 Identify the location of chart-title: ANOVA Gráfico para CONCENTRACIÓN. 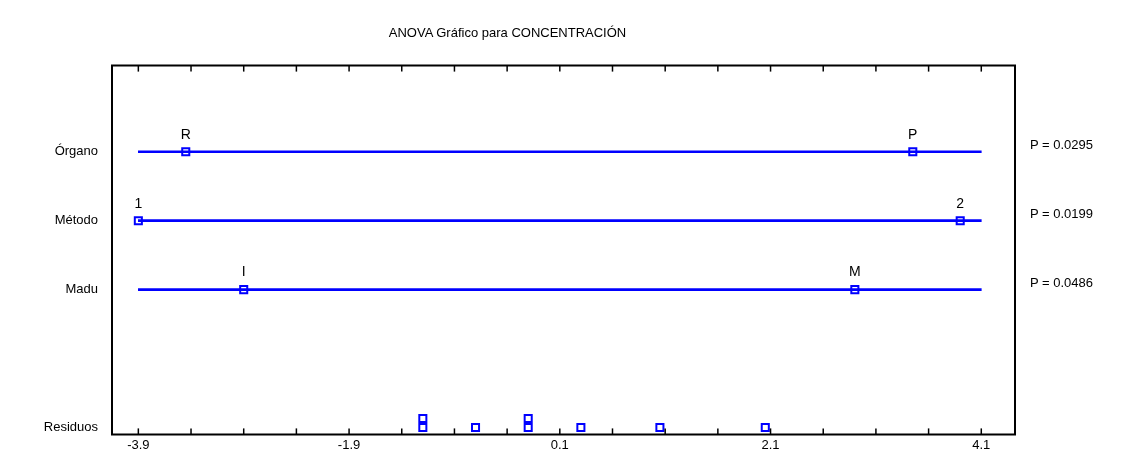
(507, 33).